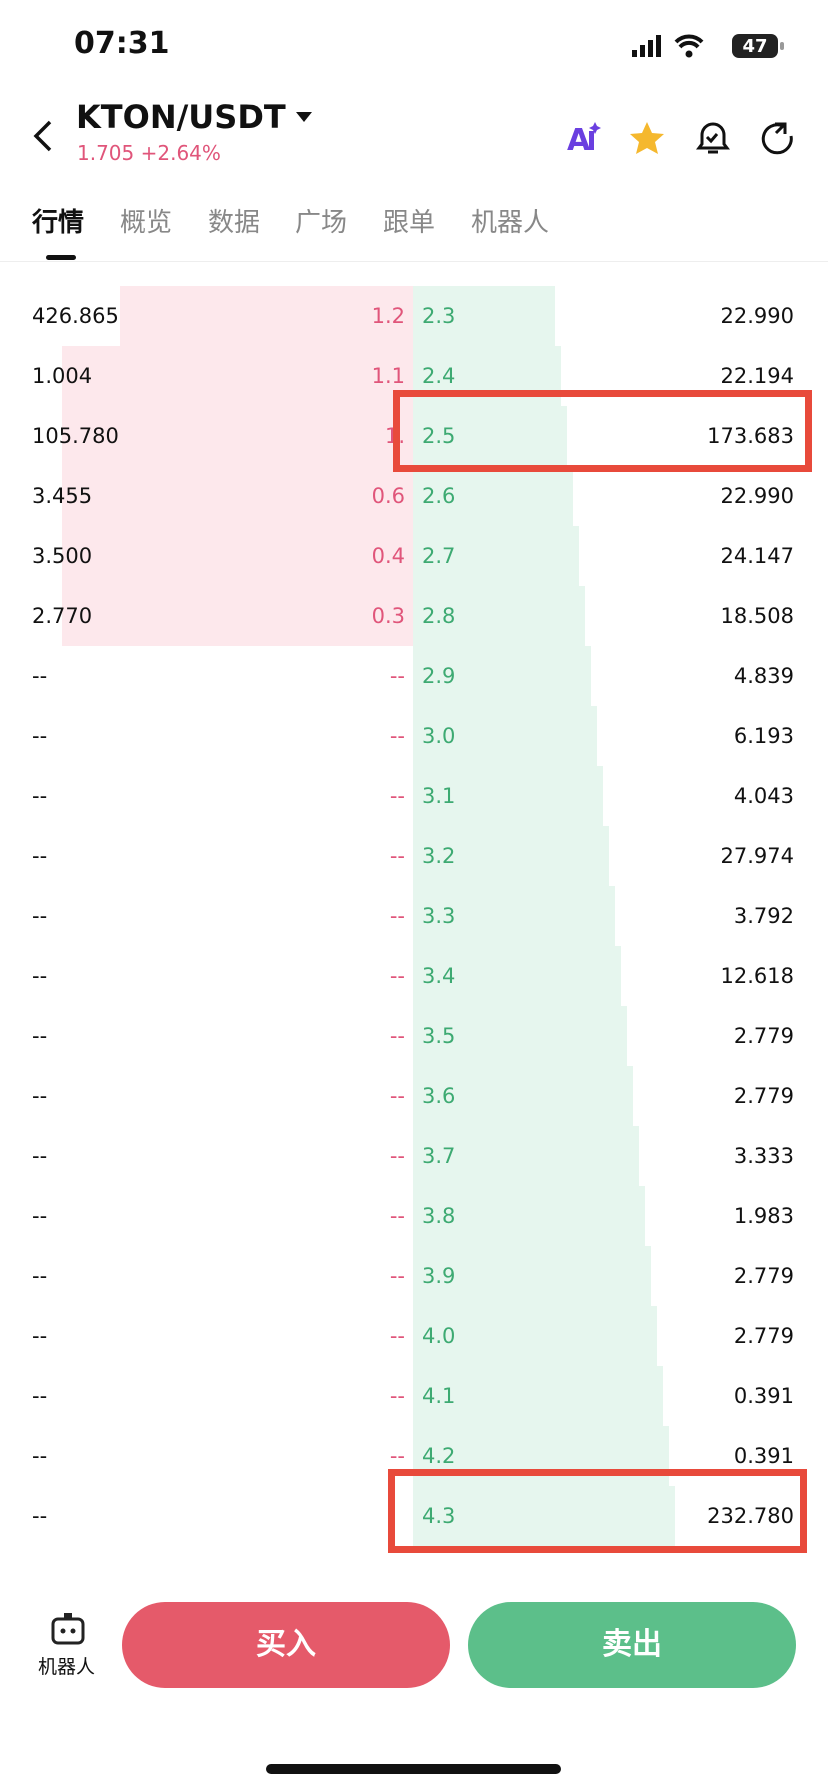 Image resolution: width=828 pixels, height=1792 pixels. What do you see at coordinates (414, 736) in the screenshot?
I see `order-row: -- -- 3.0 6.193` at bounding box center [414, 736].